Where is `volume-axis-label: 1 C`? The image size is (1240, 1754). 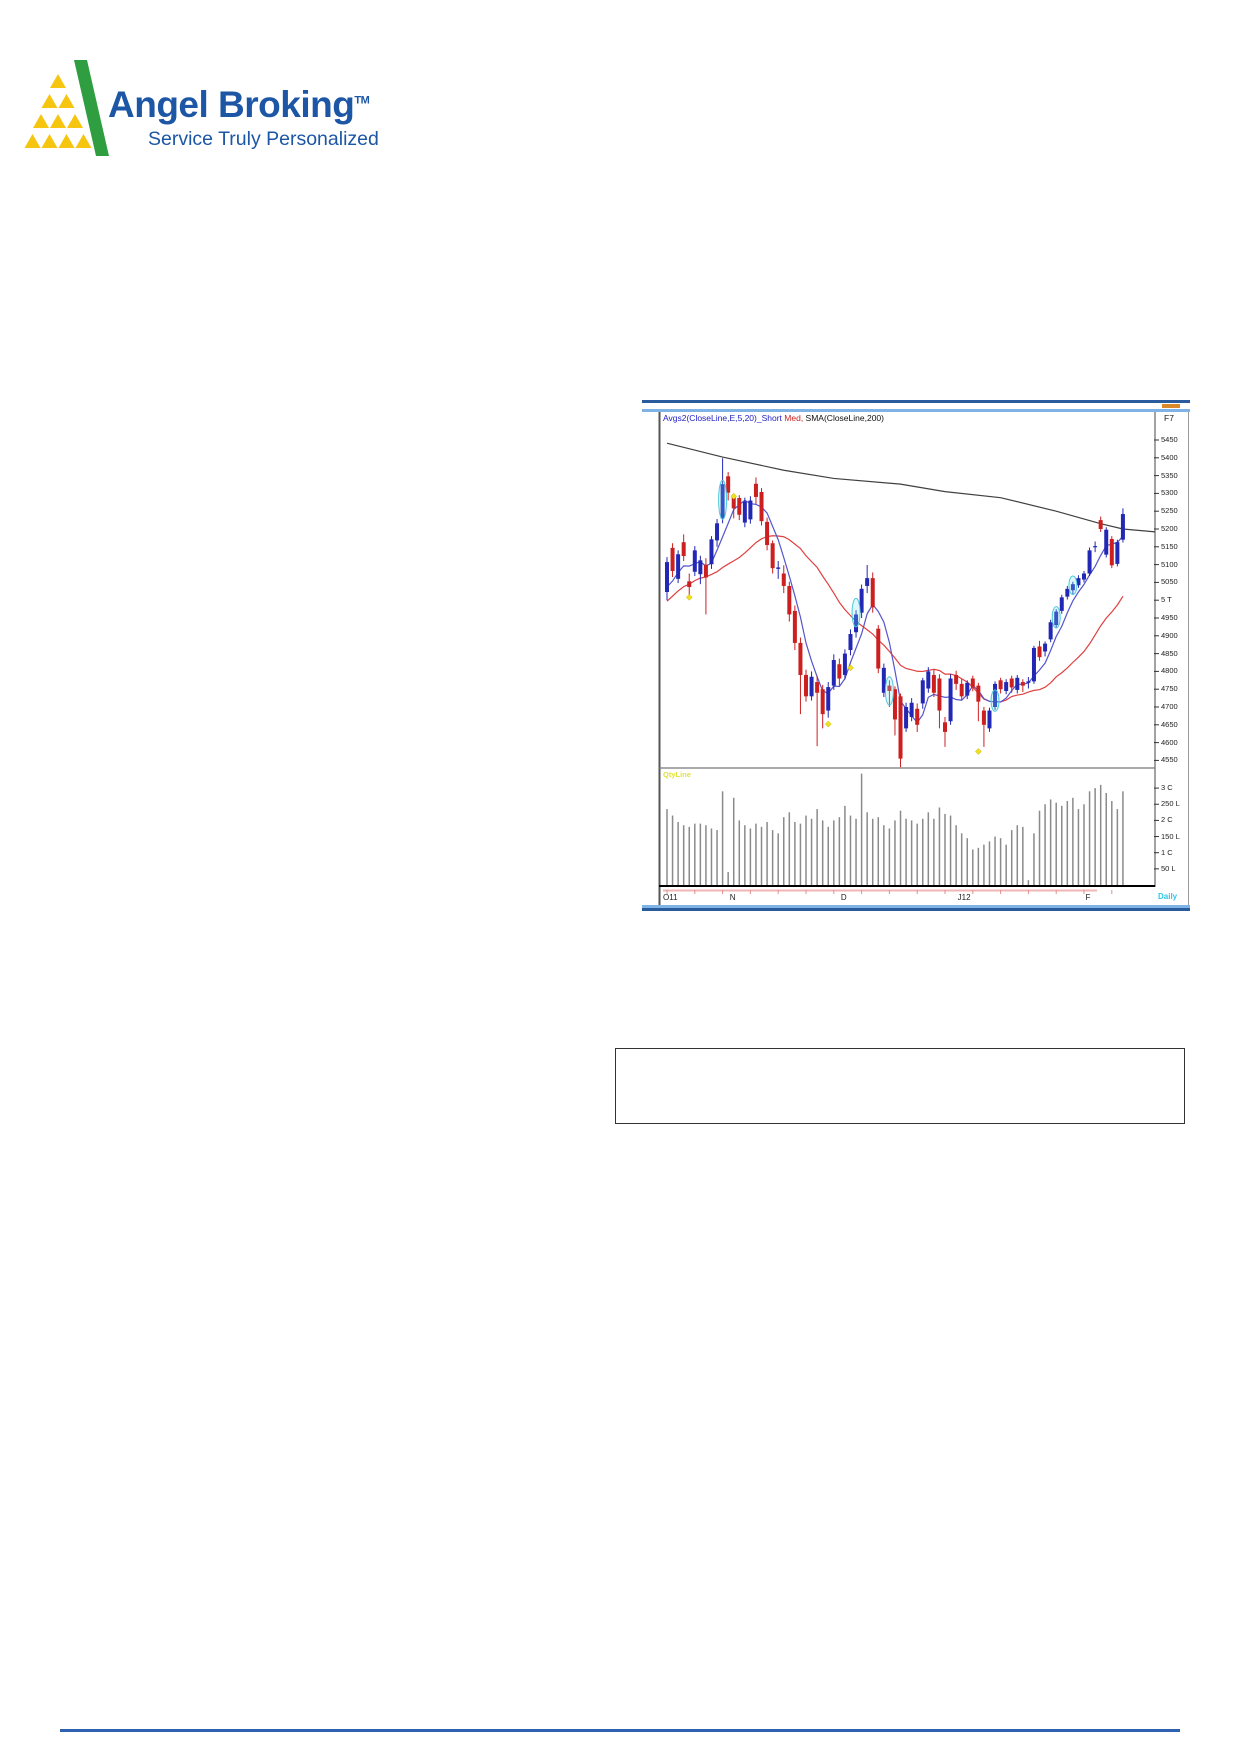
volume-axis-label: 1 C is located at coordinates (1167, 852).